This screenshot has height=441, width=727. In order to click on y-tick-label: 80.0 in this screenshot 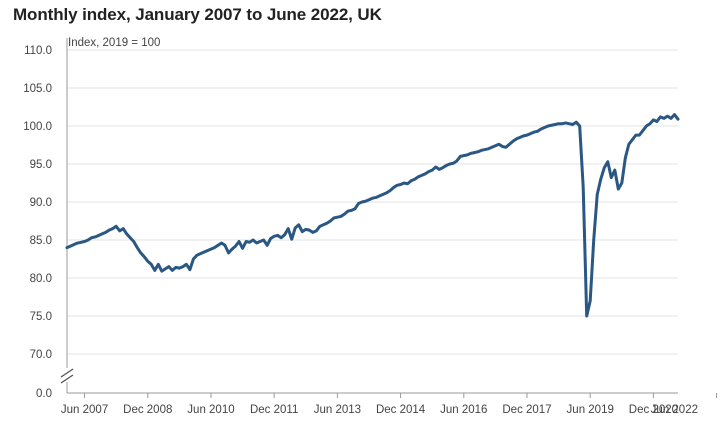, I will do `click(41, 279)`.